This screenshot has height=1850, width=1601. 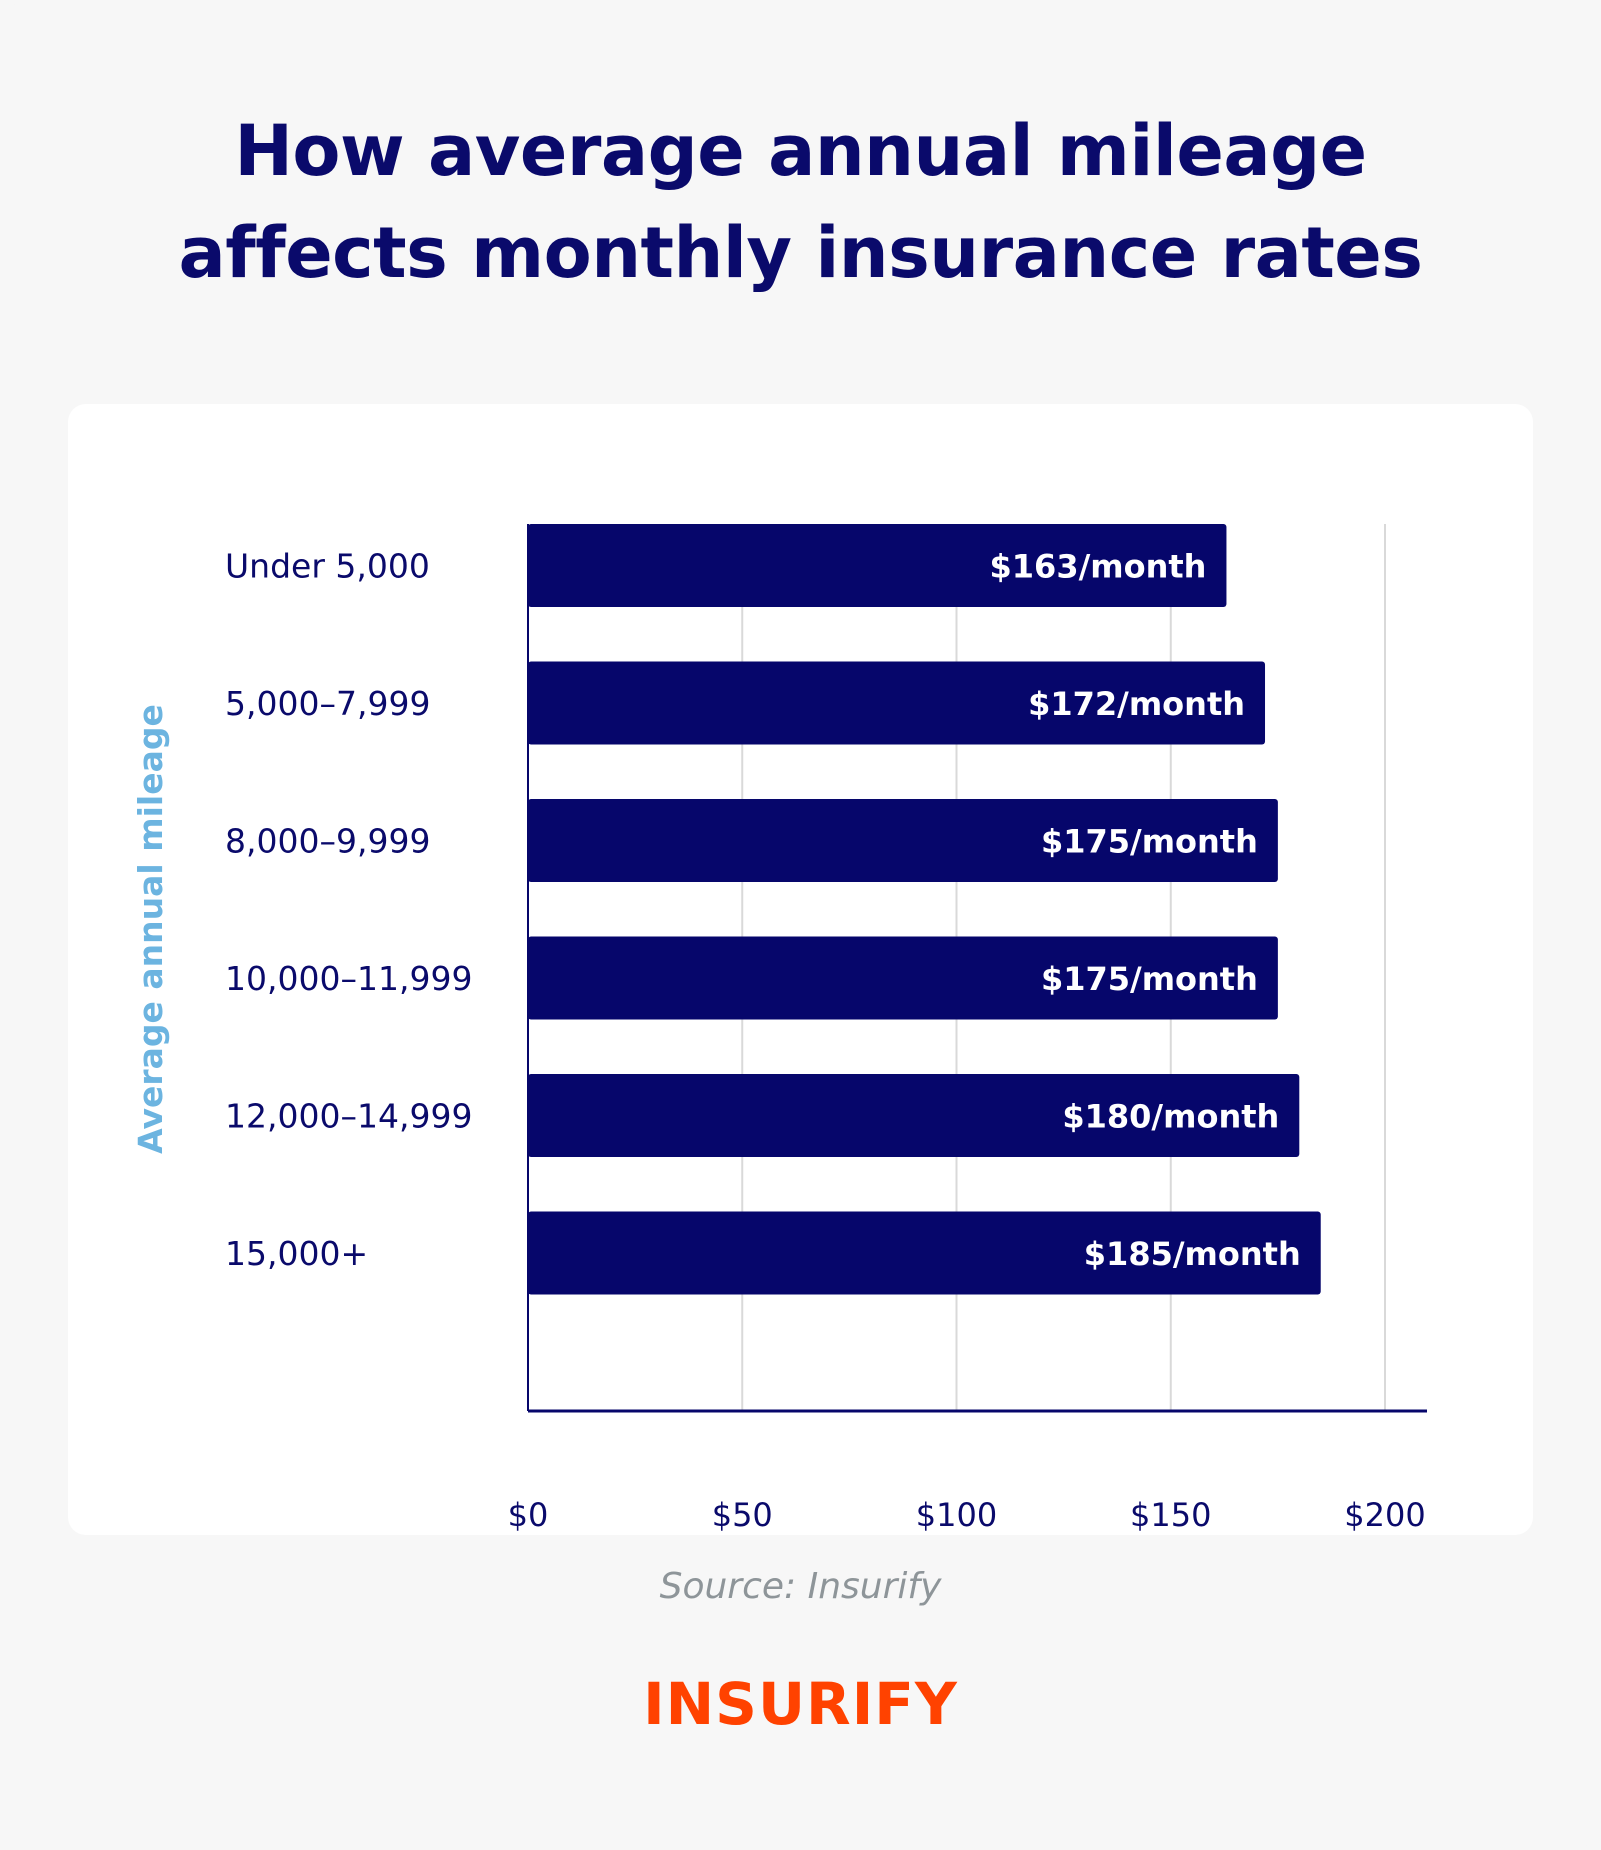 What do you see at coordinates (1136, 704) in the screenshot?
I see `bar-data-label: $172/month` at bounding box center [1136, 704].